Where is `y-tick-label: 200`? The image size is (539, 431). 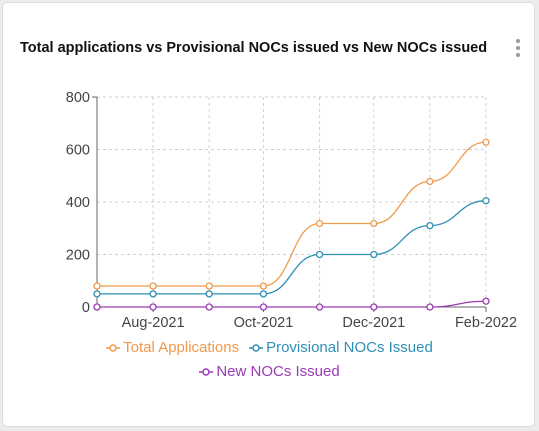 y-tick-label: 200 is located at coordinates (78, 256).